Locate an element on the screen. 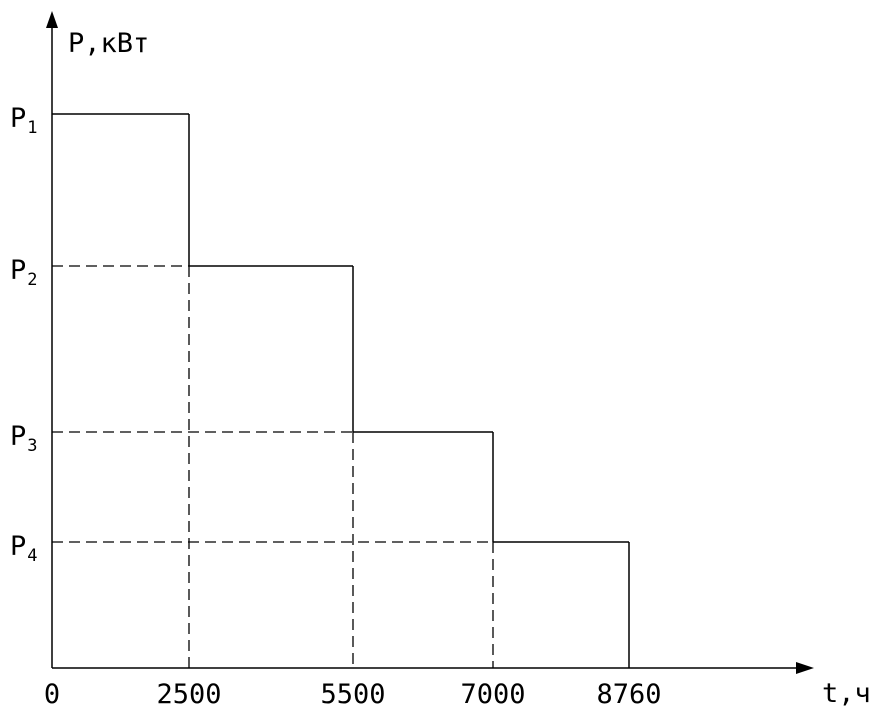 The width and height of the screenshot is (884, 711). y-level-label-p2: P2 is located at coordinates (24, 272).